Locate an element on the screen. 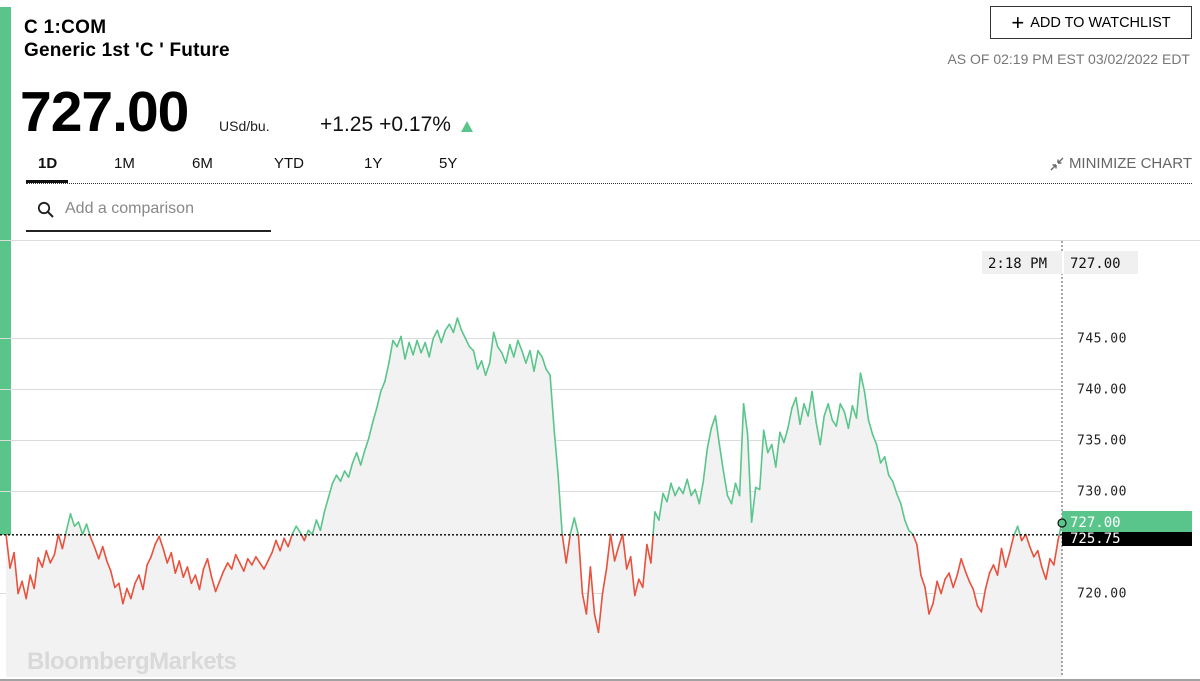  add-to-watchlist-label: ADD TO WATCHLIST is located at coordinates (1100, 22).